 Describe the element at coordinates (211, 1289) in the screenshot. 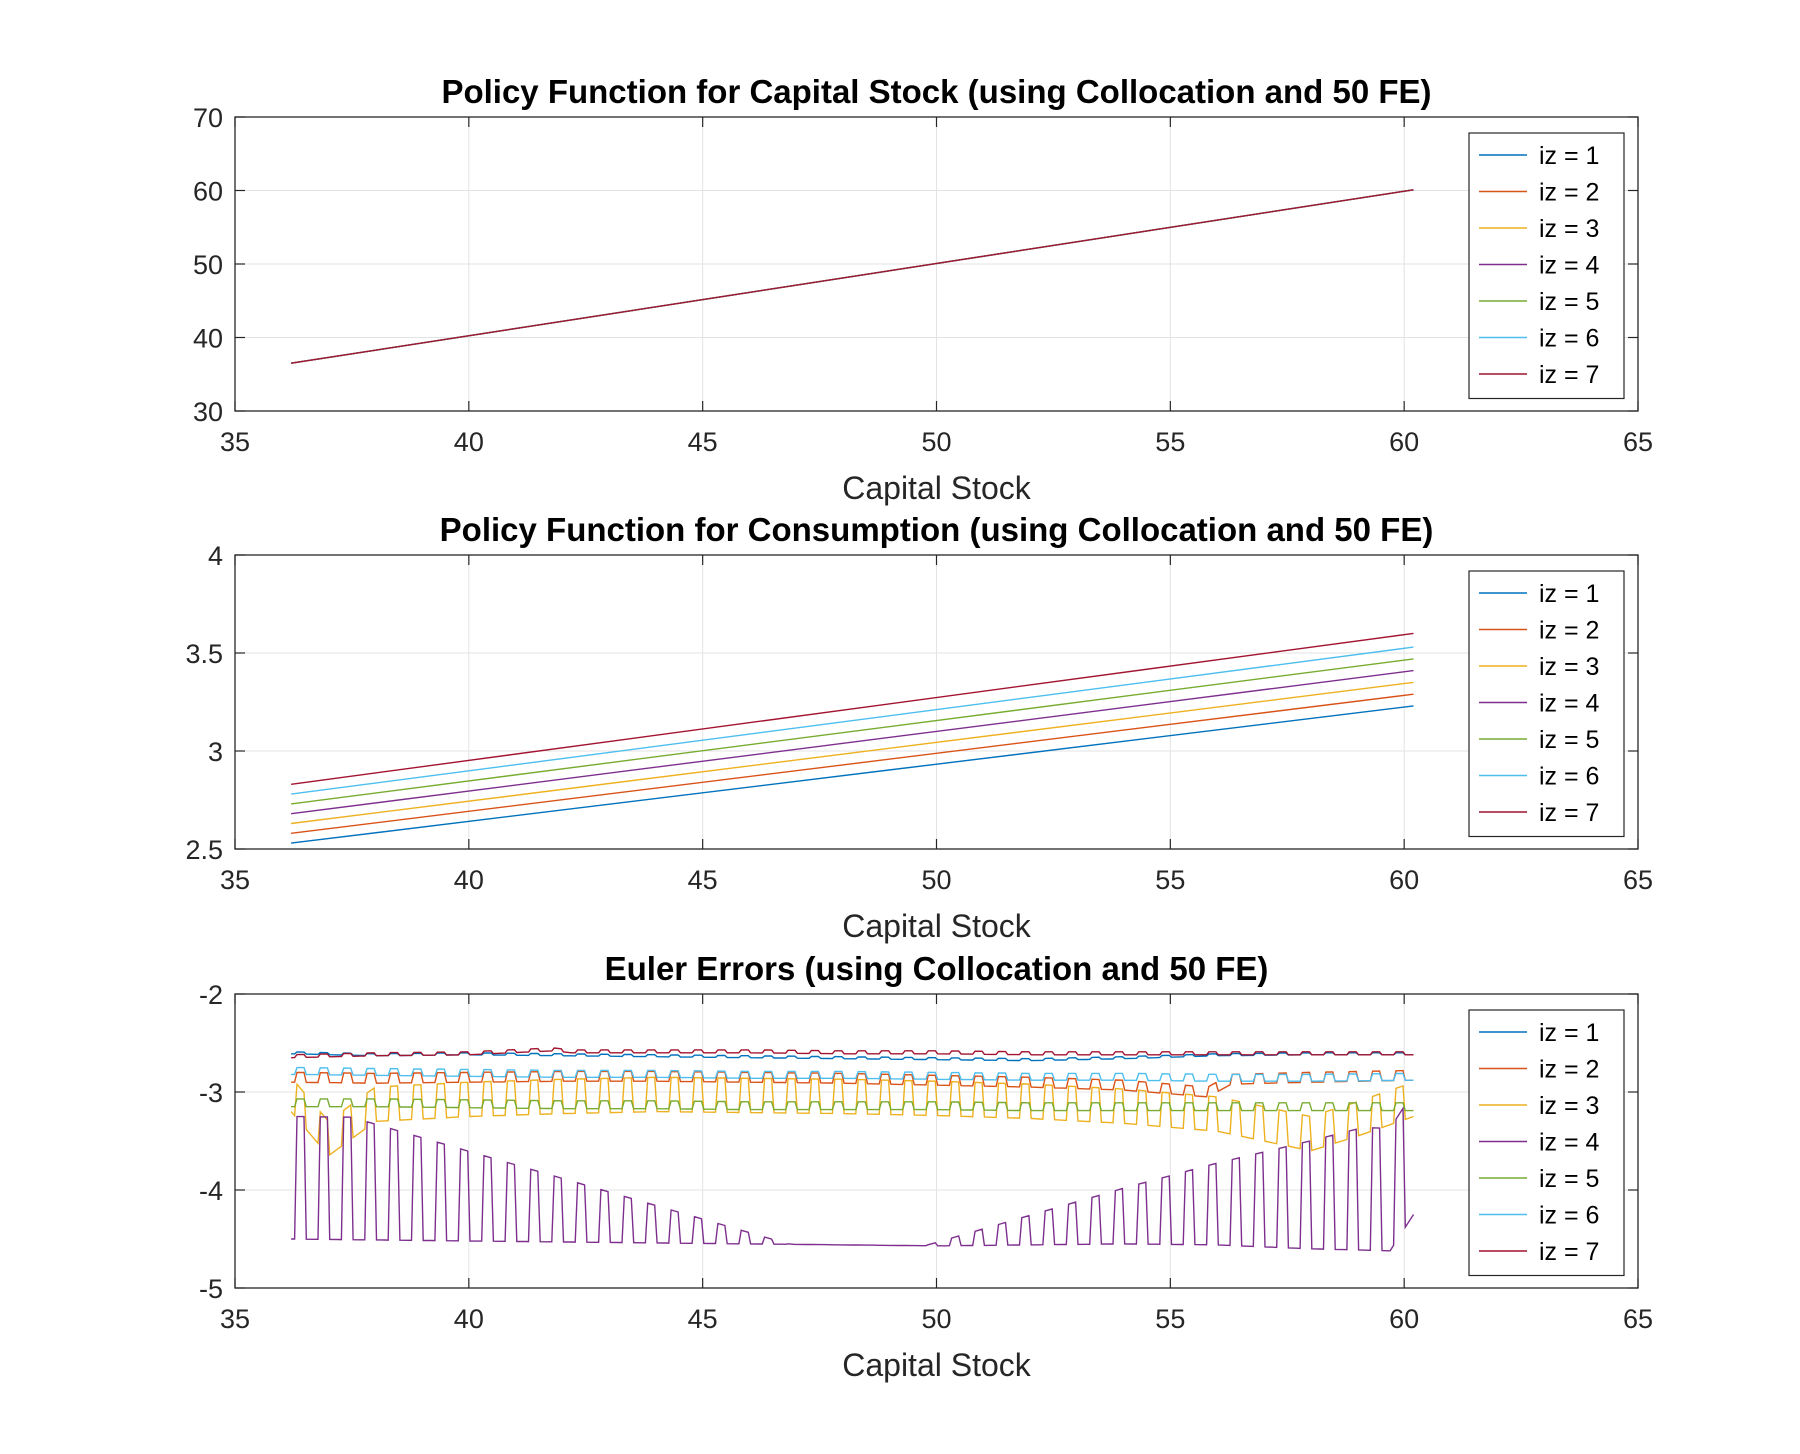

I see `y-tick-label: -5` at that location.